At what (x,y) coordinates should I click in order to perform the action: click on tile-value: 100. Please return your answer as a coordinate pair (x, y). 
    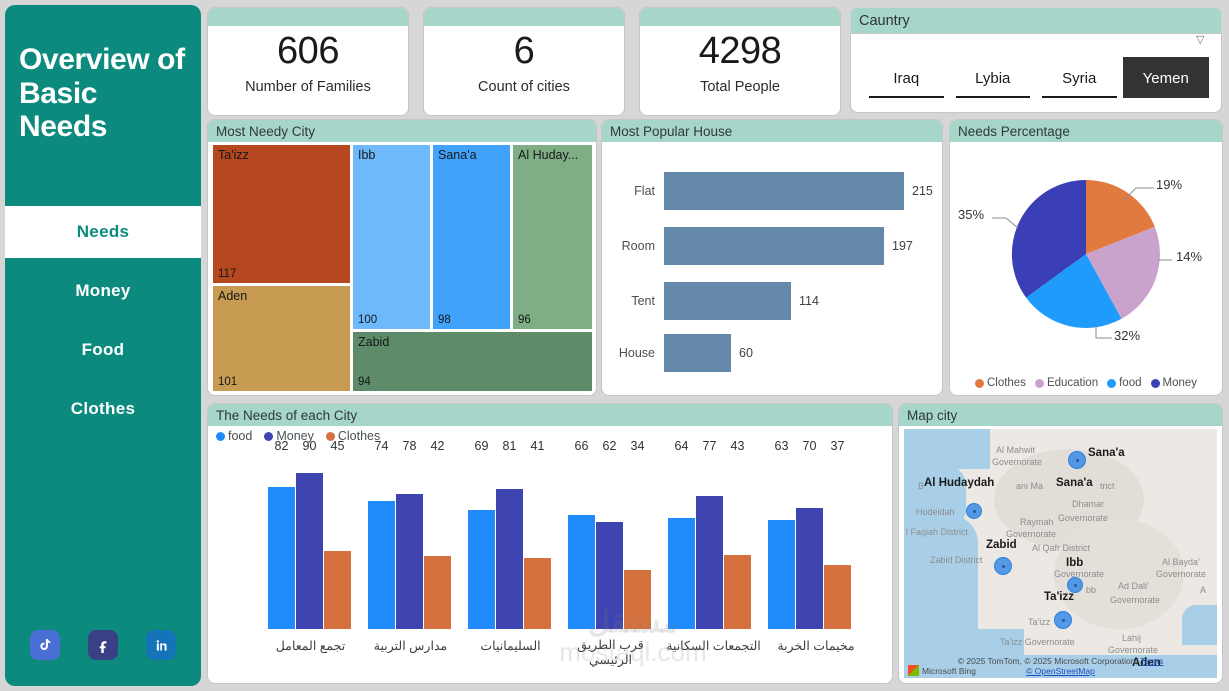
    Looking at the image, I should click on (368, 320).